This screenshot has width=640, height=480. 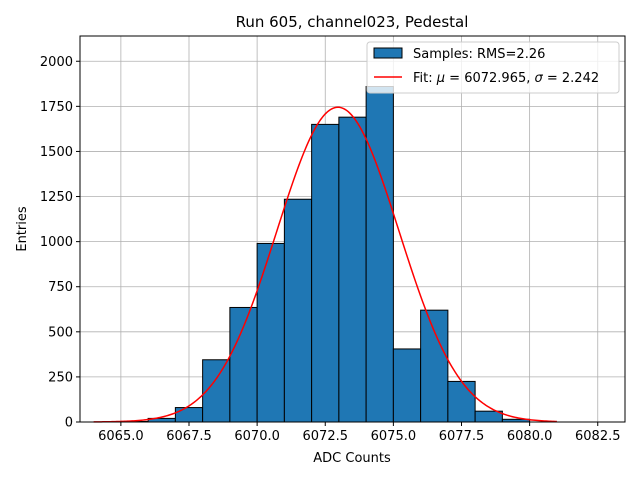 I want to click on legend-histogram-label: Samples: RMS=2.26, so click(x=479, y=54).